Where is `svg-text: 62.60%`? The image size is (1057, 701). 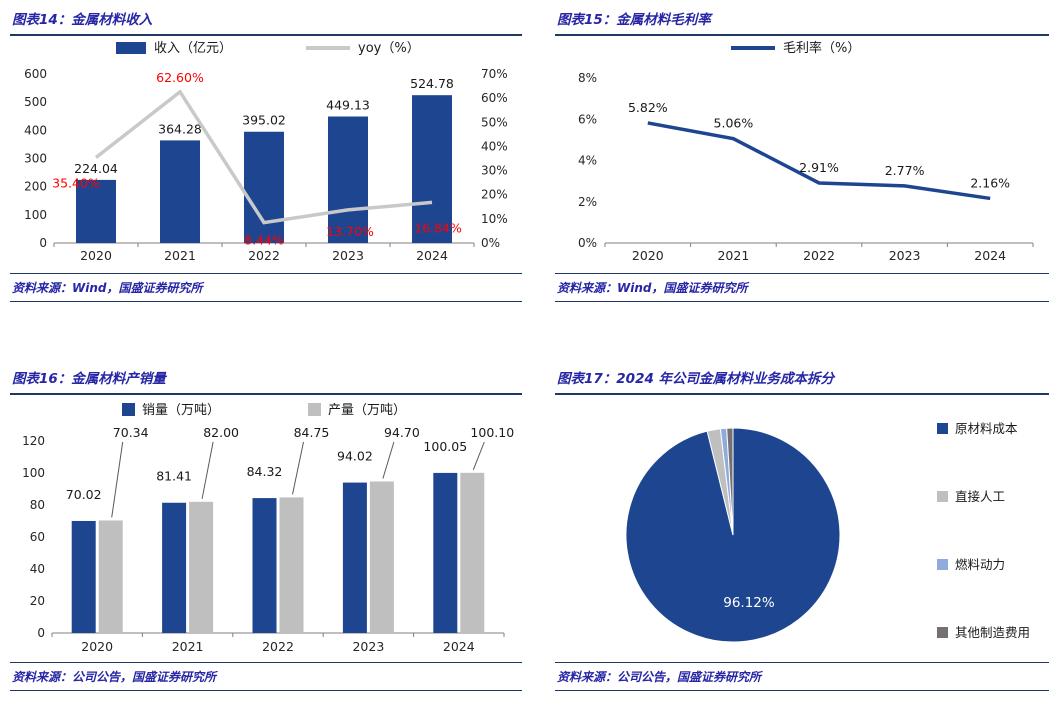
svg-text: 62.60% is located at coordinates (180, 77).